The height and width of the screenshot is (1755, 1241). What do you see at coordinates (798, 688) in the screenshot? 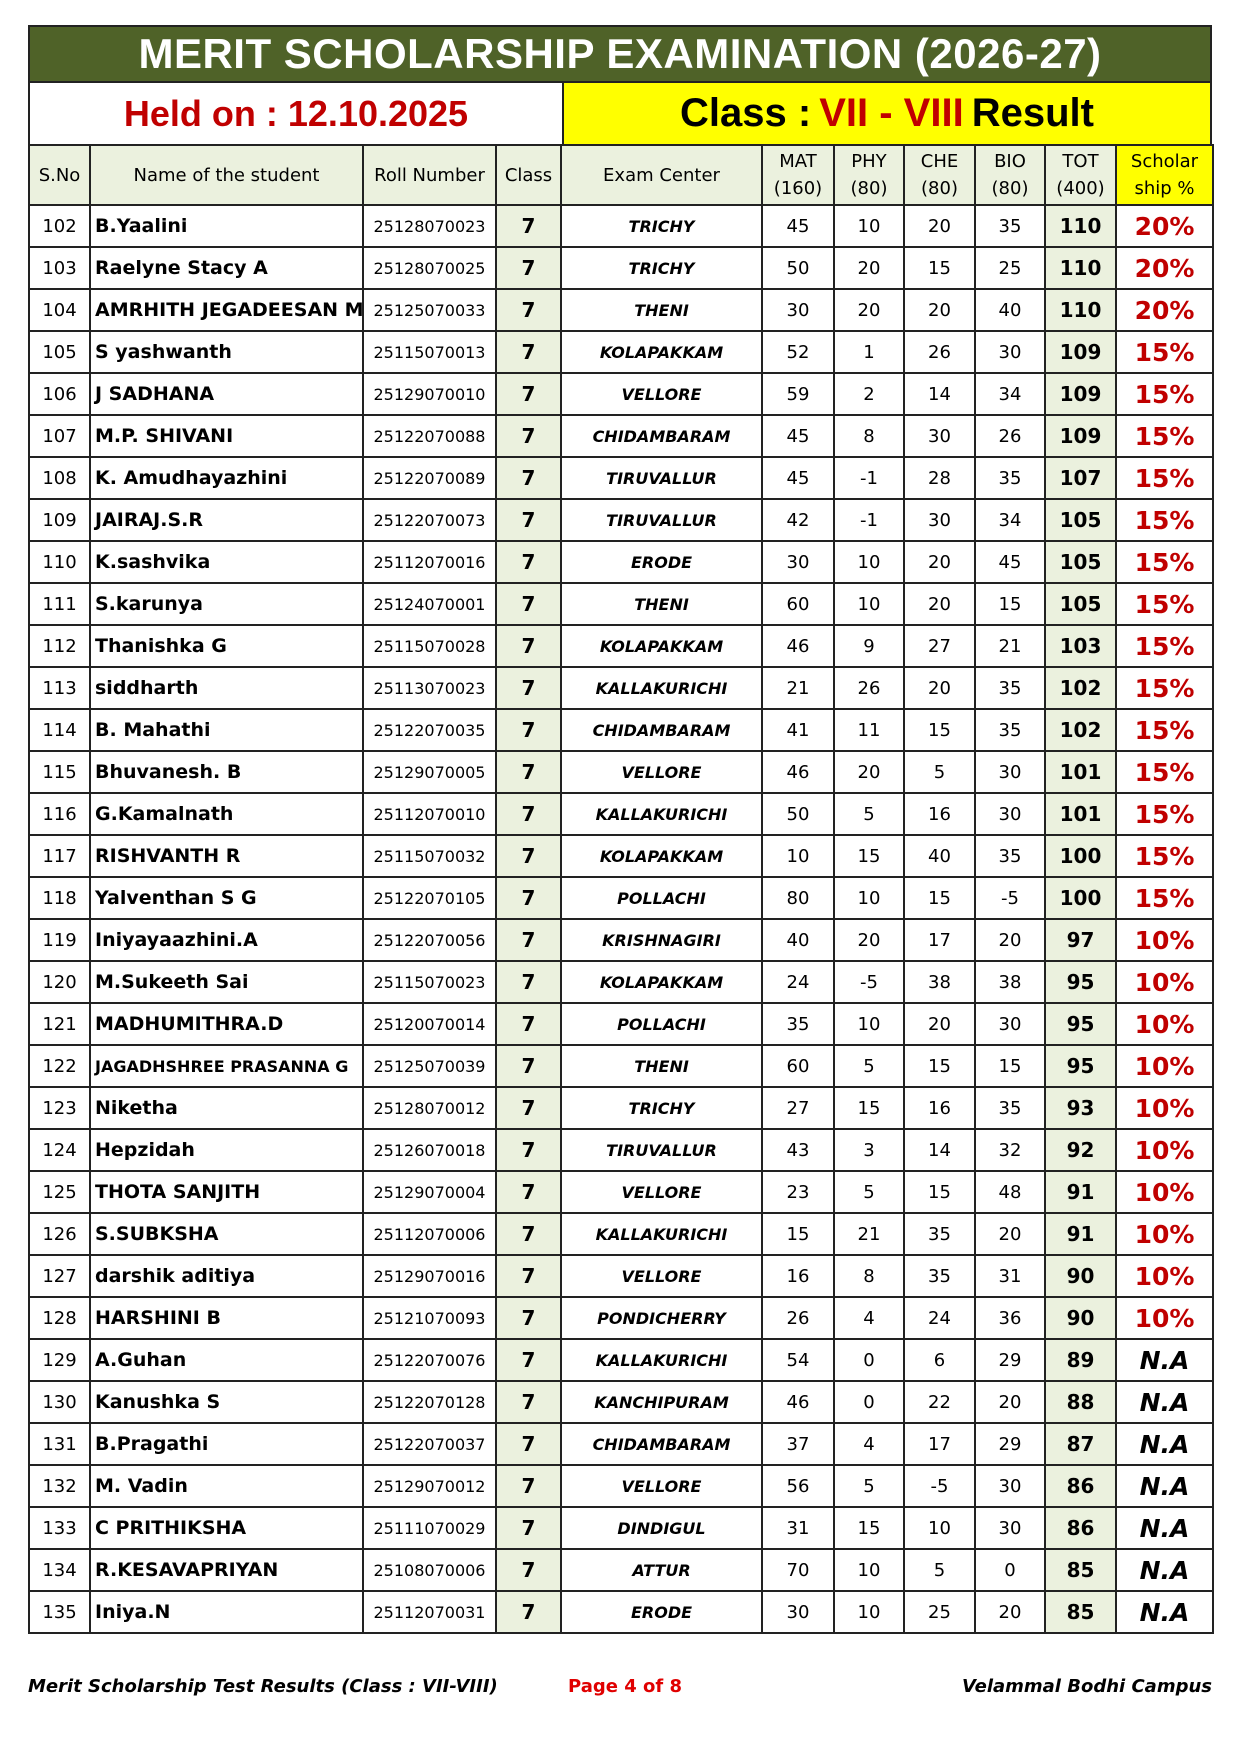
I see `cell-mat: 21` at bounding box center [798, 688].